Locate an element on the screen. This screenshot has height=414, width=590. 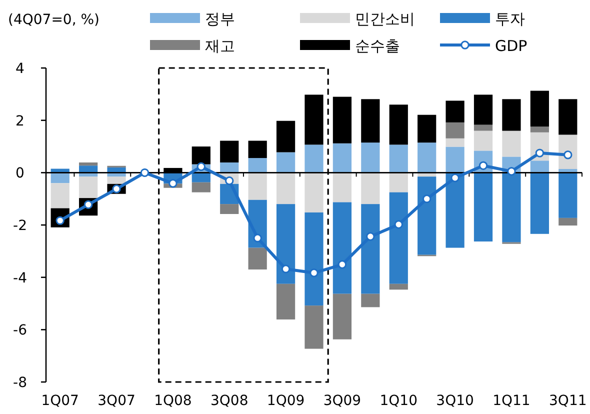
ylabel: (4Q07=0, %) is located at coordinates (54, 20).